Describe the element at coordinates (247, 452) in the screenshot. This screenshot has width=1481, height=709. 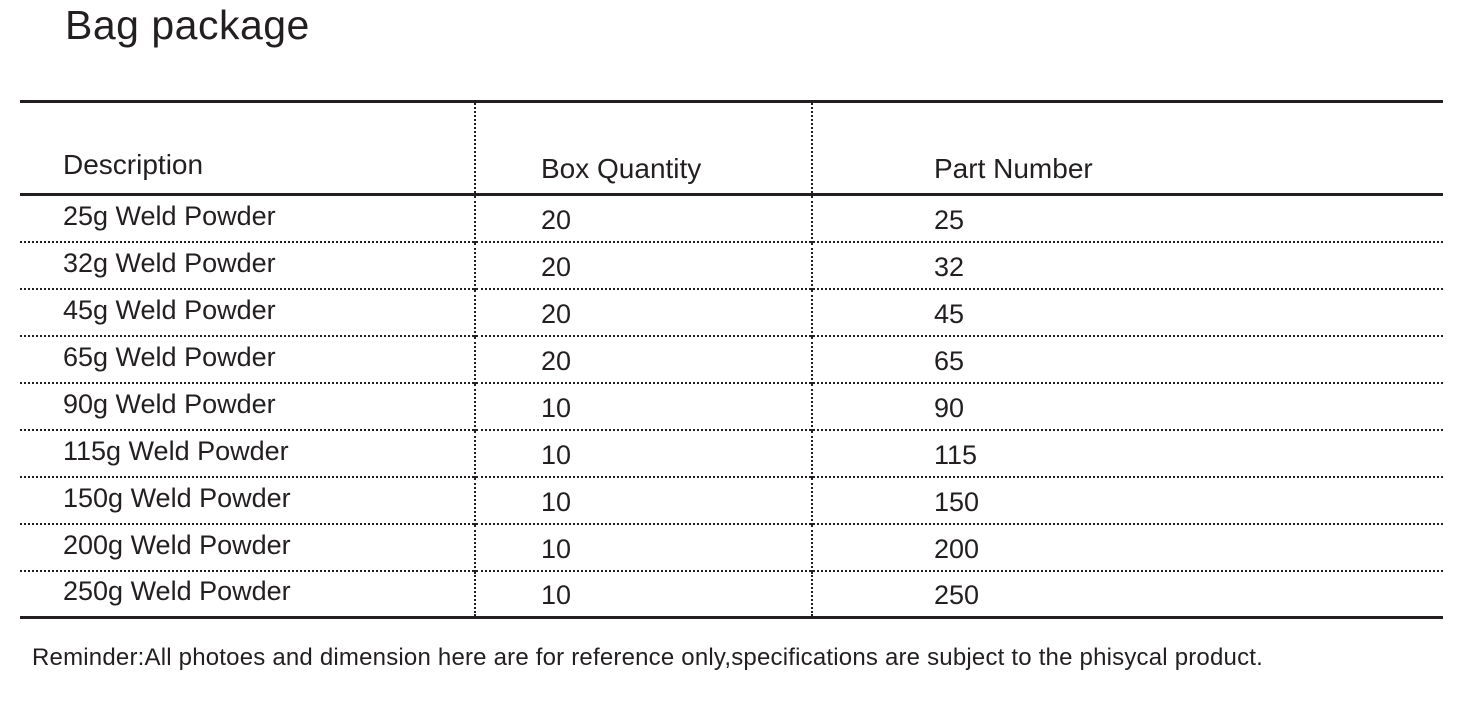
I see `cell-description: 115g Weld Powder` at that location.